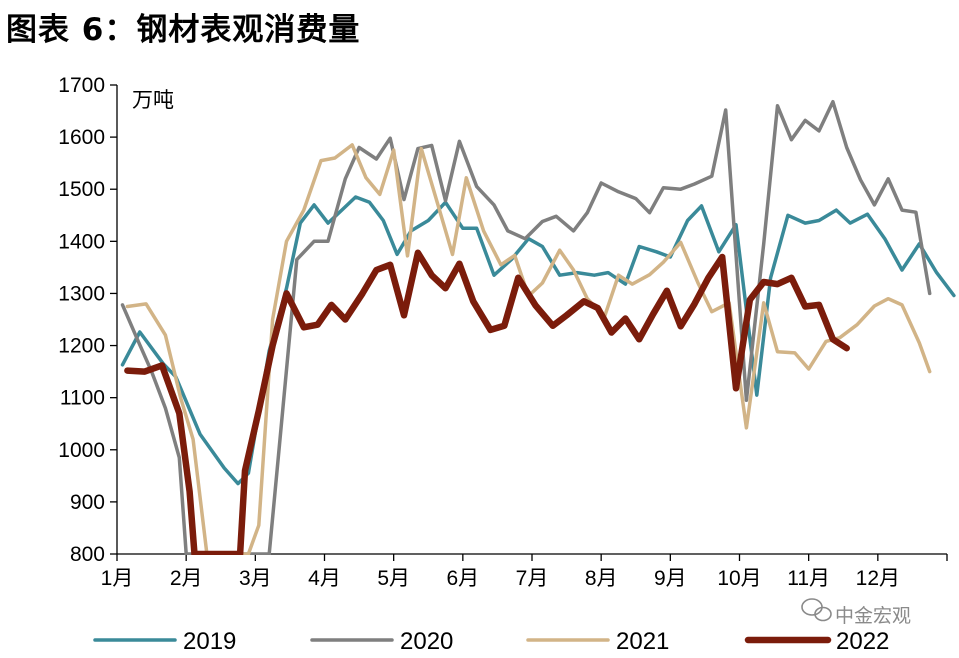  I want to click on y-axis-unit-label: 万吨, so click(153, 100).